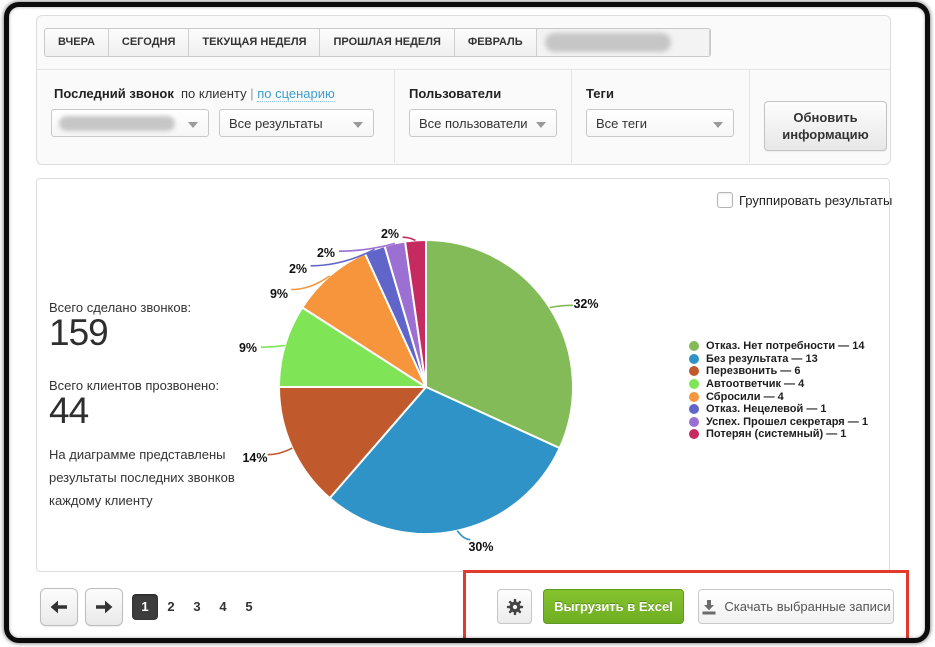  I want to click on results-select-value: Все результаты, so click(276, 123).